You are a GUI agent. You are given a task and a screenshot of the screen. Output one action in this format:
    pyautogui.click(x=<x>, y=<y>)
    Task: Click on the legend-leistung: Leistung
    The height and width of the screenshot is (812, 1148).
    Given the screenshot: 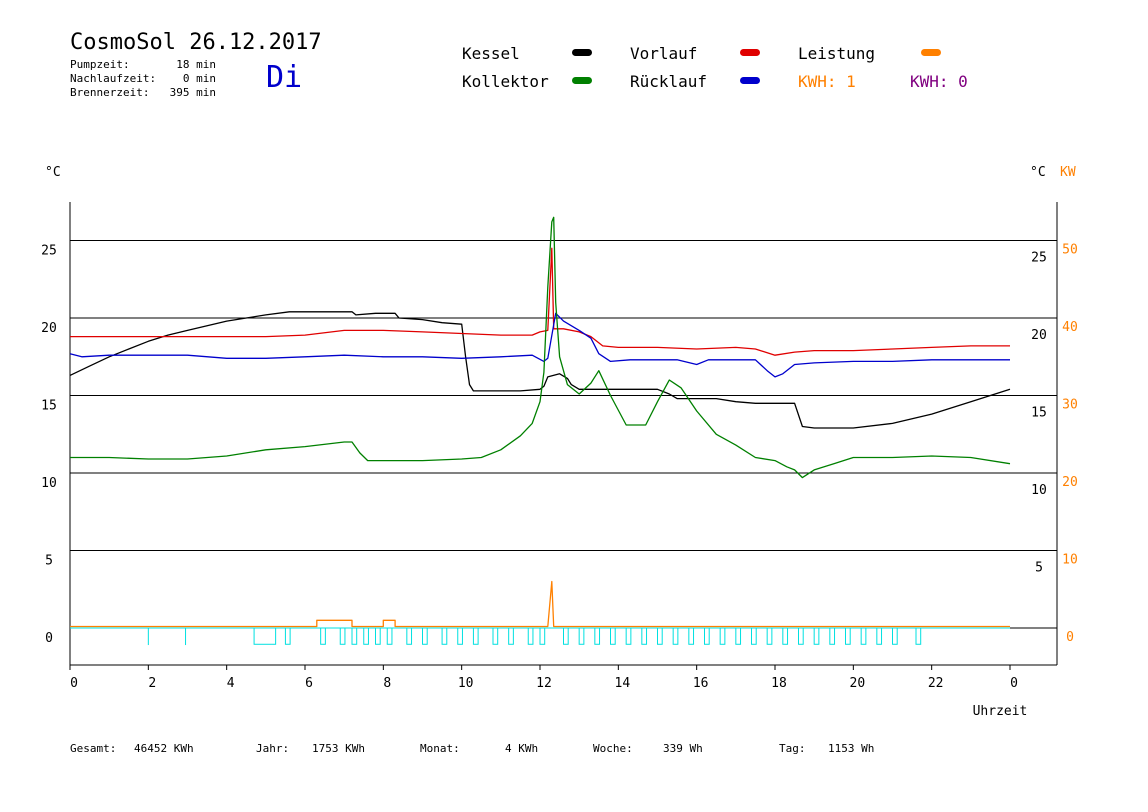 What is the action you would take?
    pyautogui.click(x=837, y=53)
    